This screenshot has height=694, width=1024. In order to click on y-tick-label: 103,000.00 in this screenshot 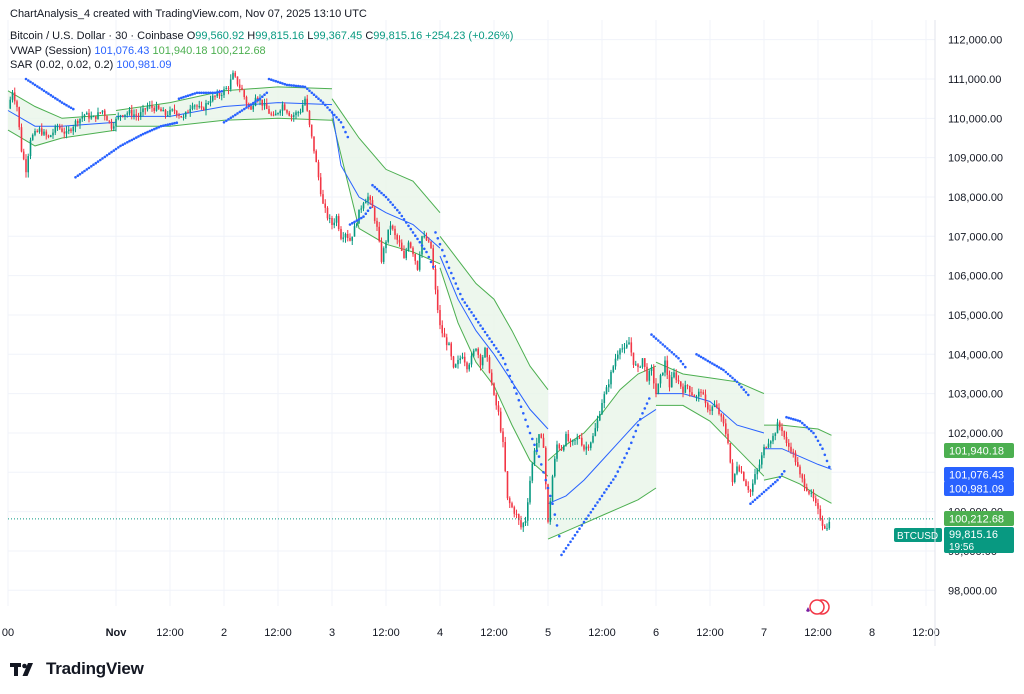, I will do `click(975, 395)`.